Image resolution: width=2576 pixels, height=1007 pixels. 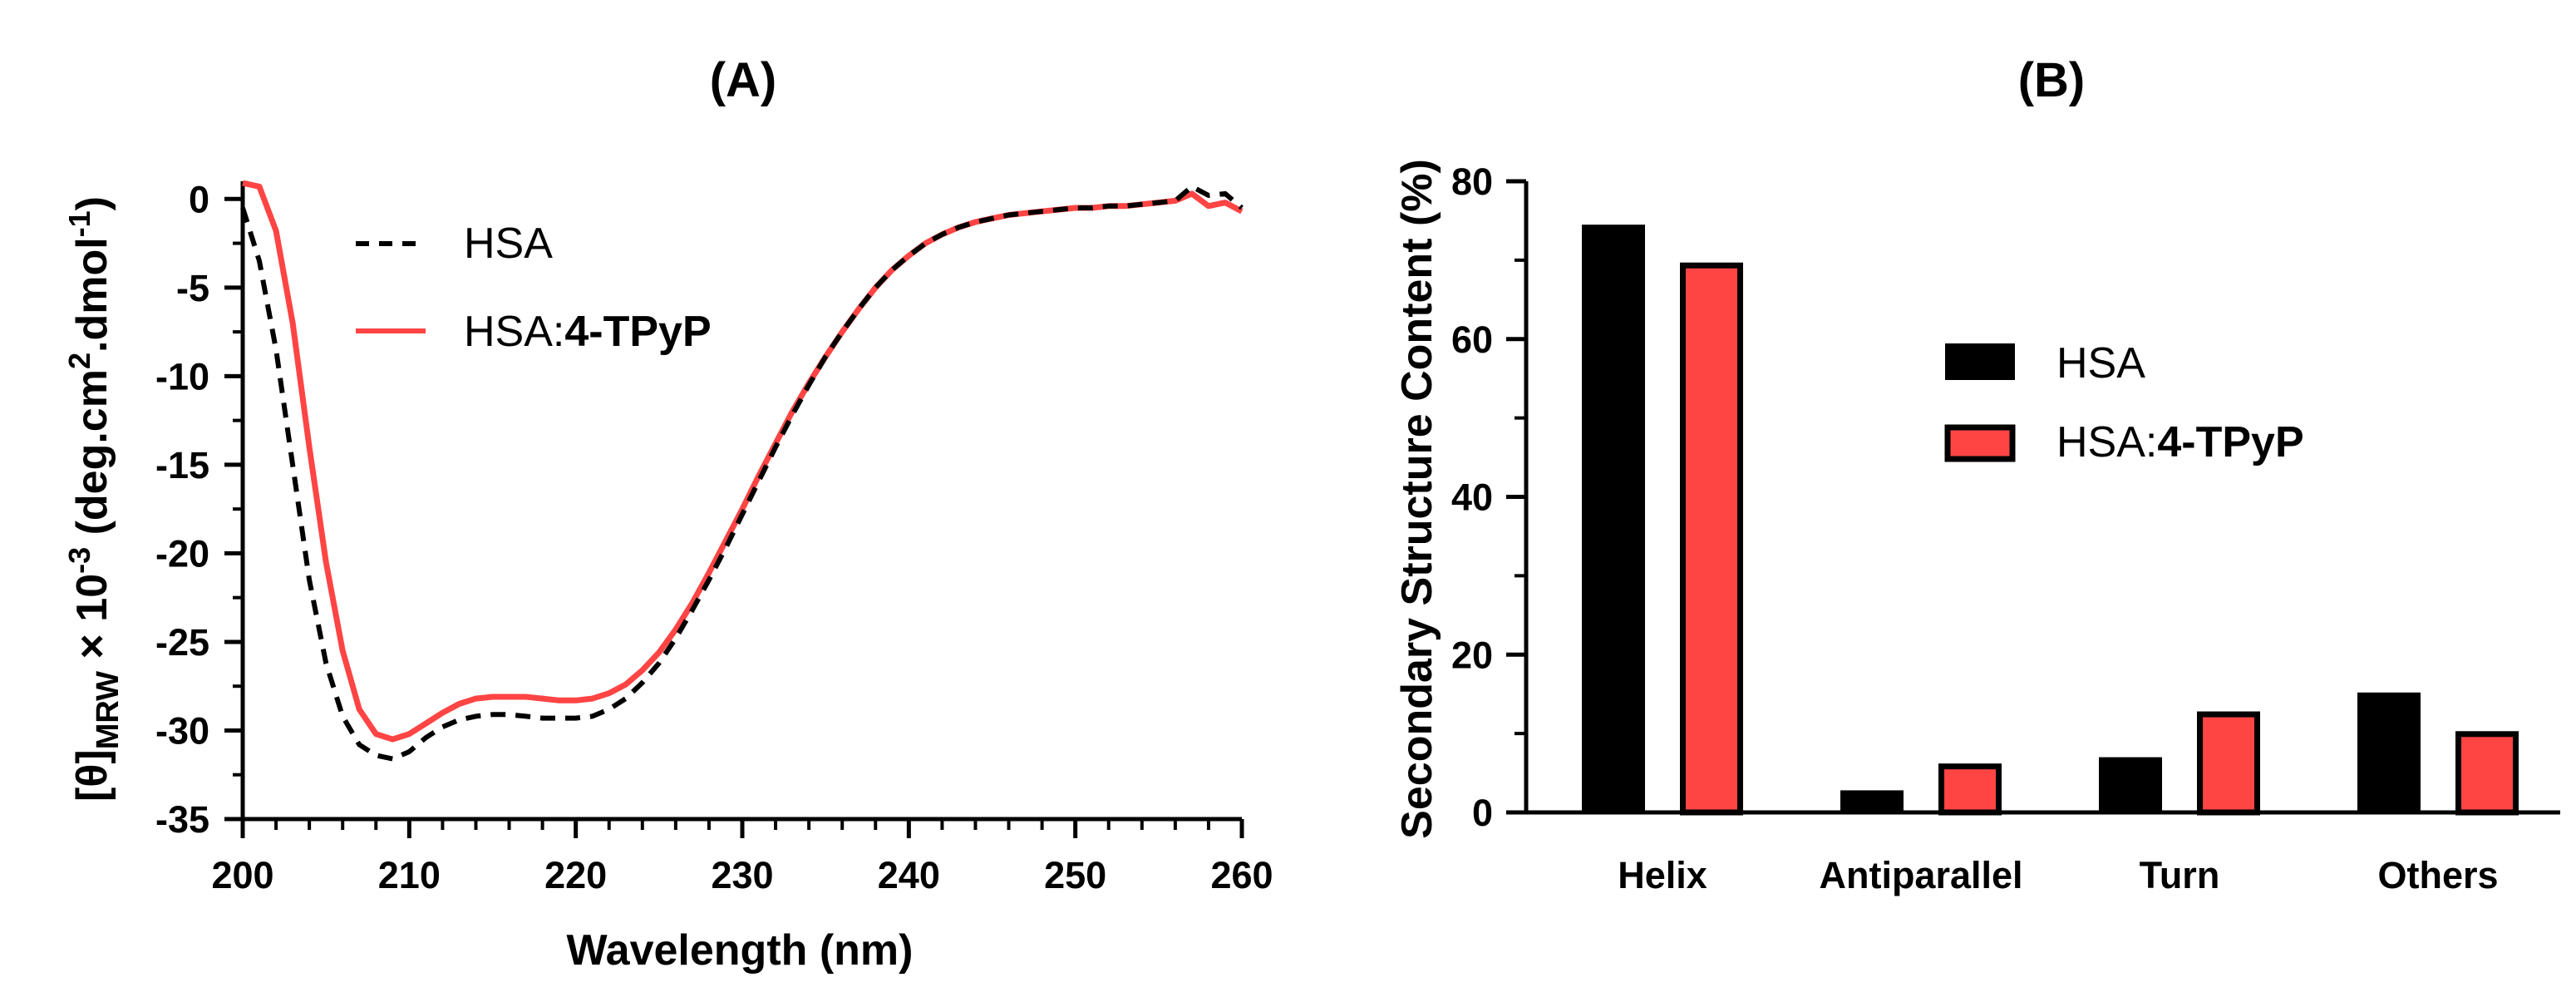 I want to click on legend-hsa-tpyp-label: HSA:4-TPyP, so click(x=588, y=332).